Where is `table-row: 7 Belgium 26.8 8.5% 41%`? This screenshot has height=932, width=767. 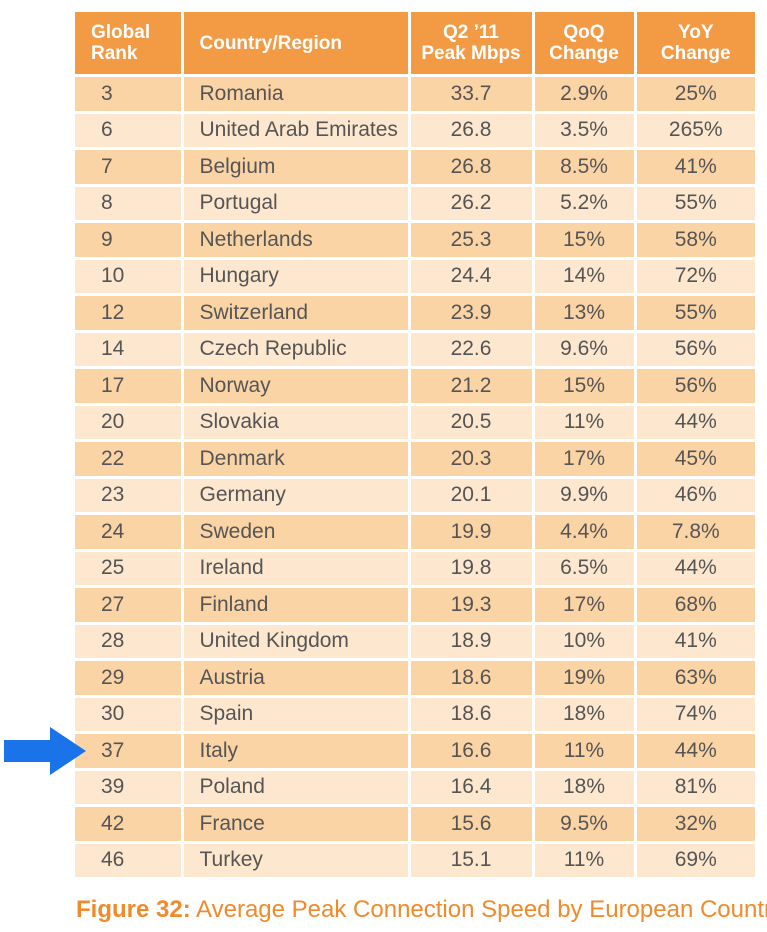
table-row: 7 Belgium 26.8 8.5% 41% is located at coordinates (415, 167).